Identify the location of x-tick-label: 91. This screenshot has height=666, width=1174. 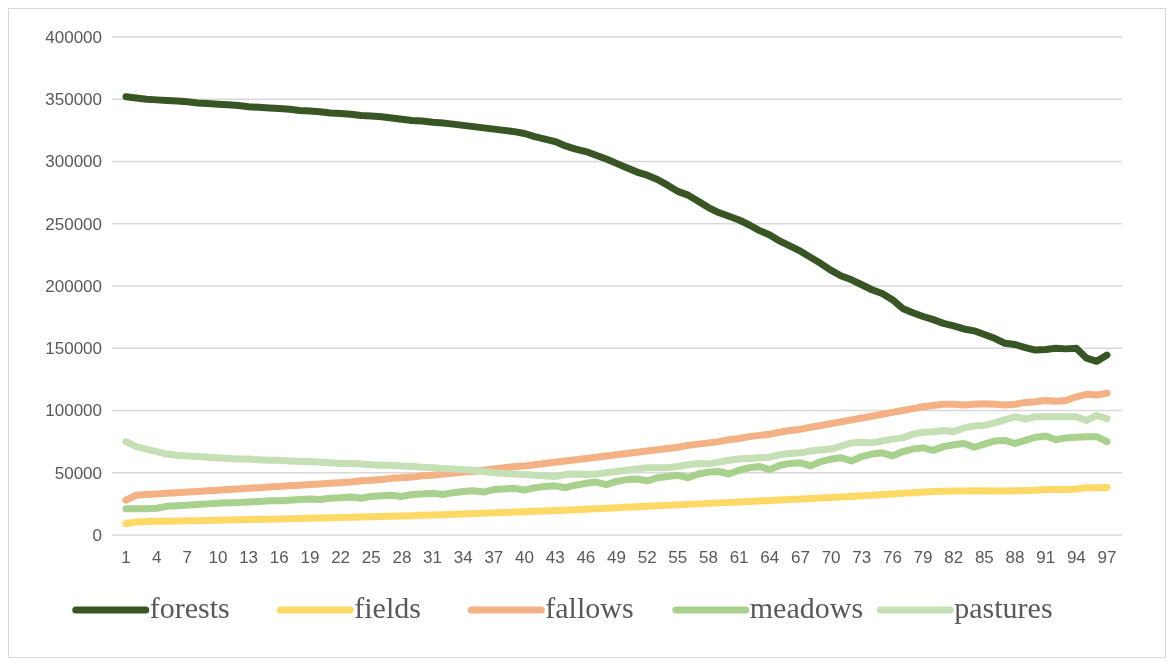
(1046, 557).